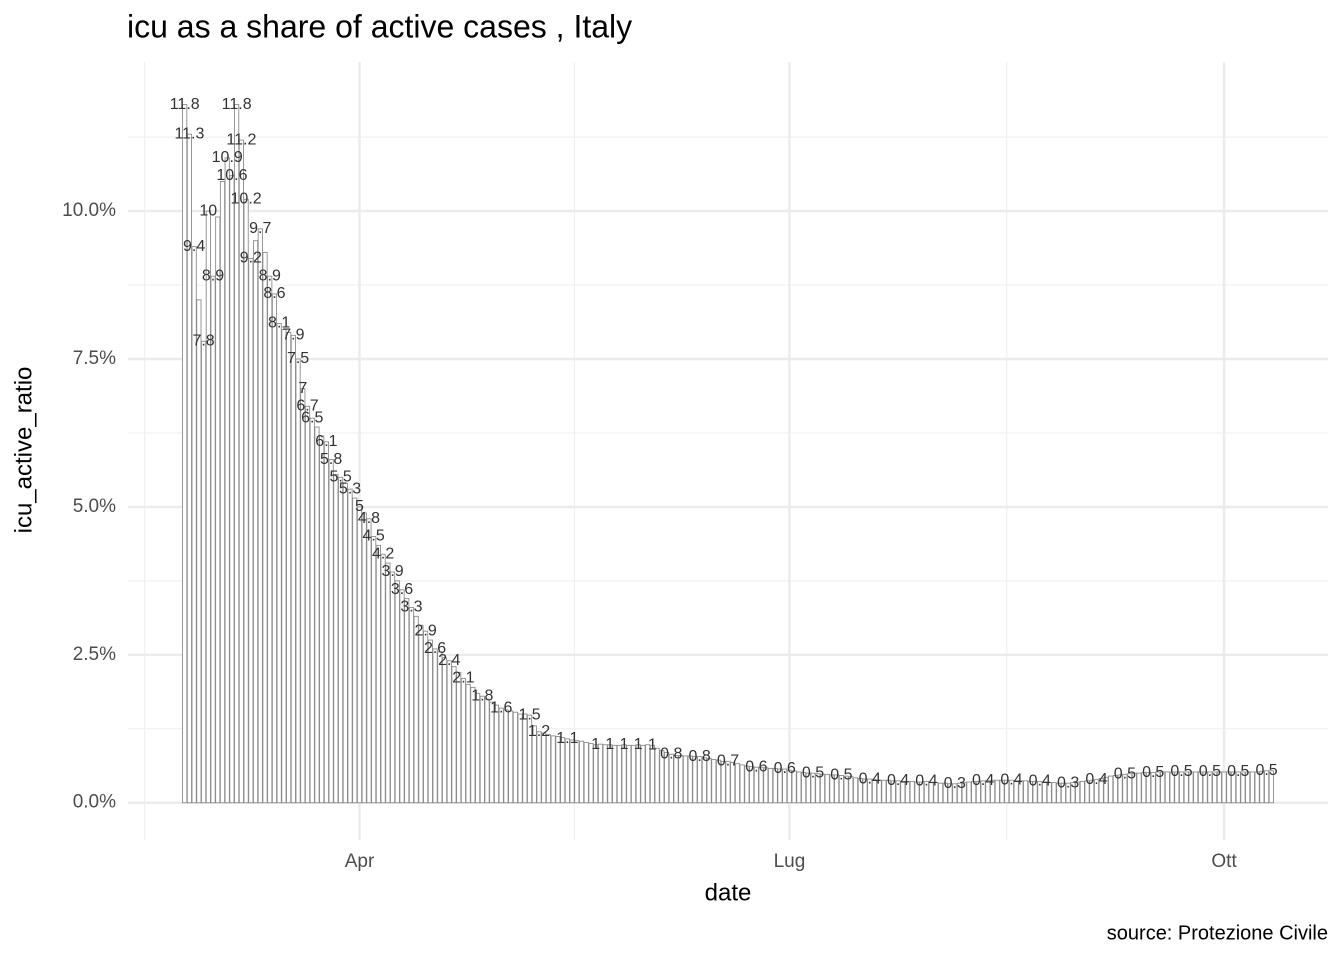 Image resolution: width=1344 pixels, height=960 pixels. Describe the element at coordinates (870, 778) in the screenshot. I see `data-label: 0.4` at that location.